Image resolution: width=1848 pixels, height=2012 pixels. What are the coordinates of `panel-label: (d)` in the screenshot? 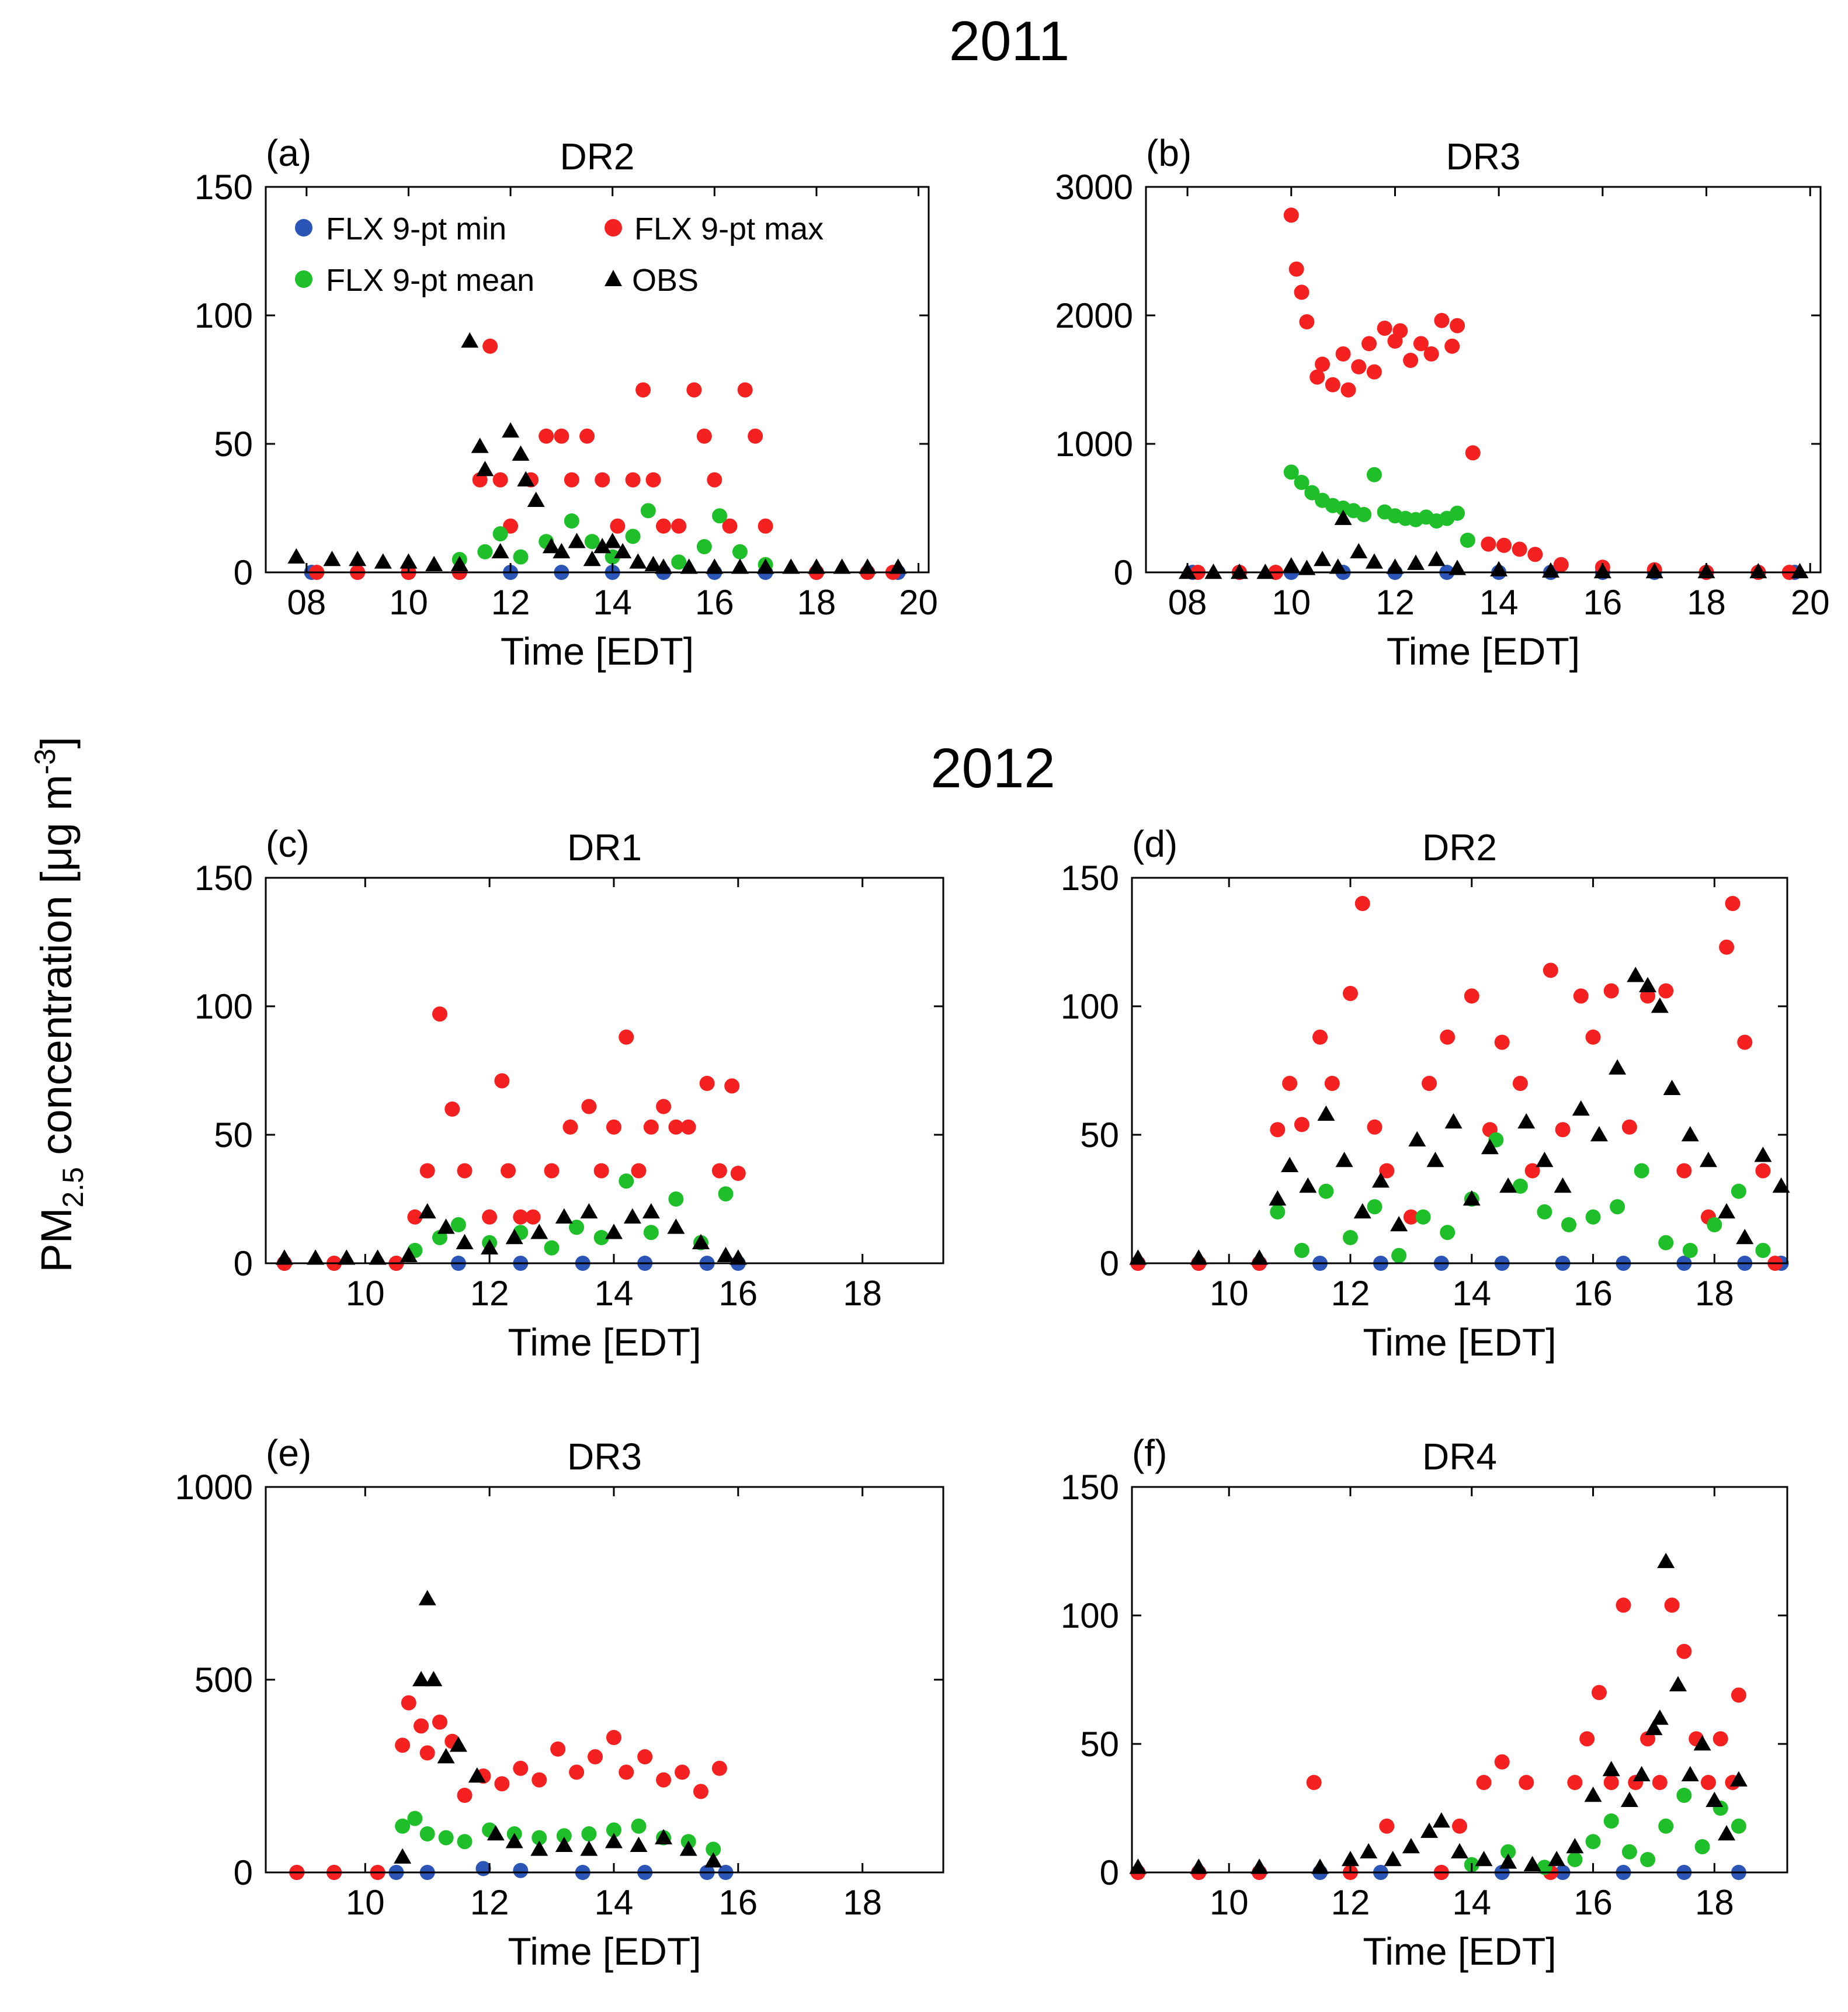 It's located at (1154, 844).